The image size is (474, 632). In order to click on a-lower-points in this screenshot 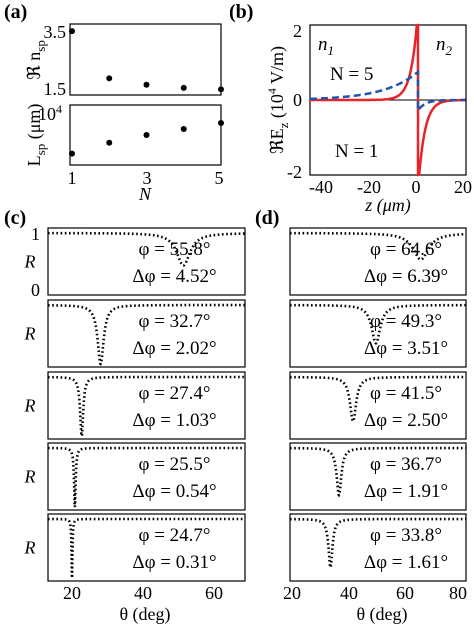, I will do `click(146, 138)`.